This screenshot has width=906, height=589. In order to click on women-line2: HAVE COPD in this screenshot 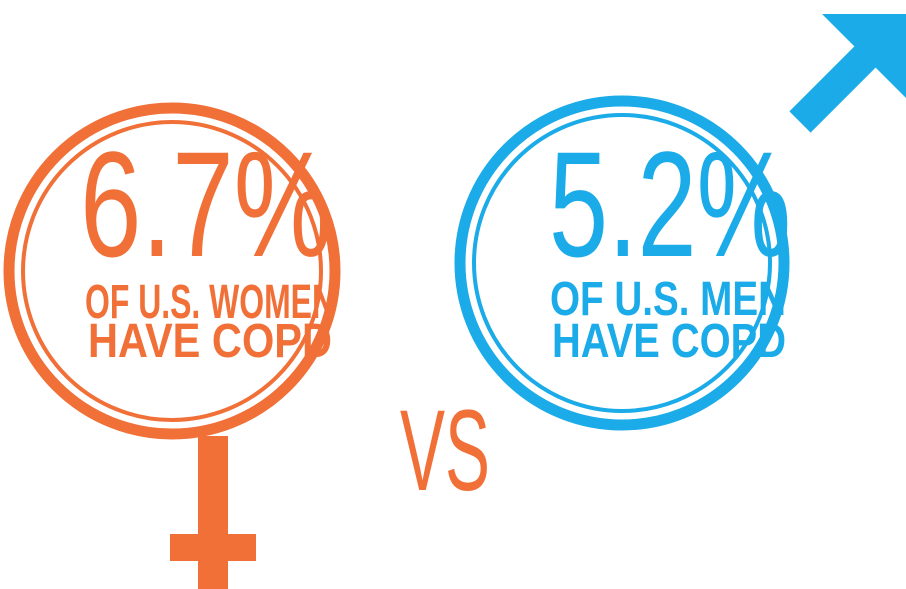, I will do `click(210, 341)`.